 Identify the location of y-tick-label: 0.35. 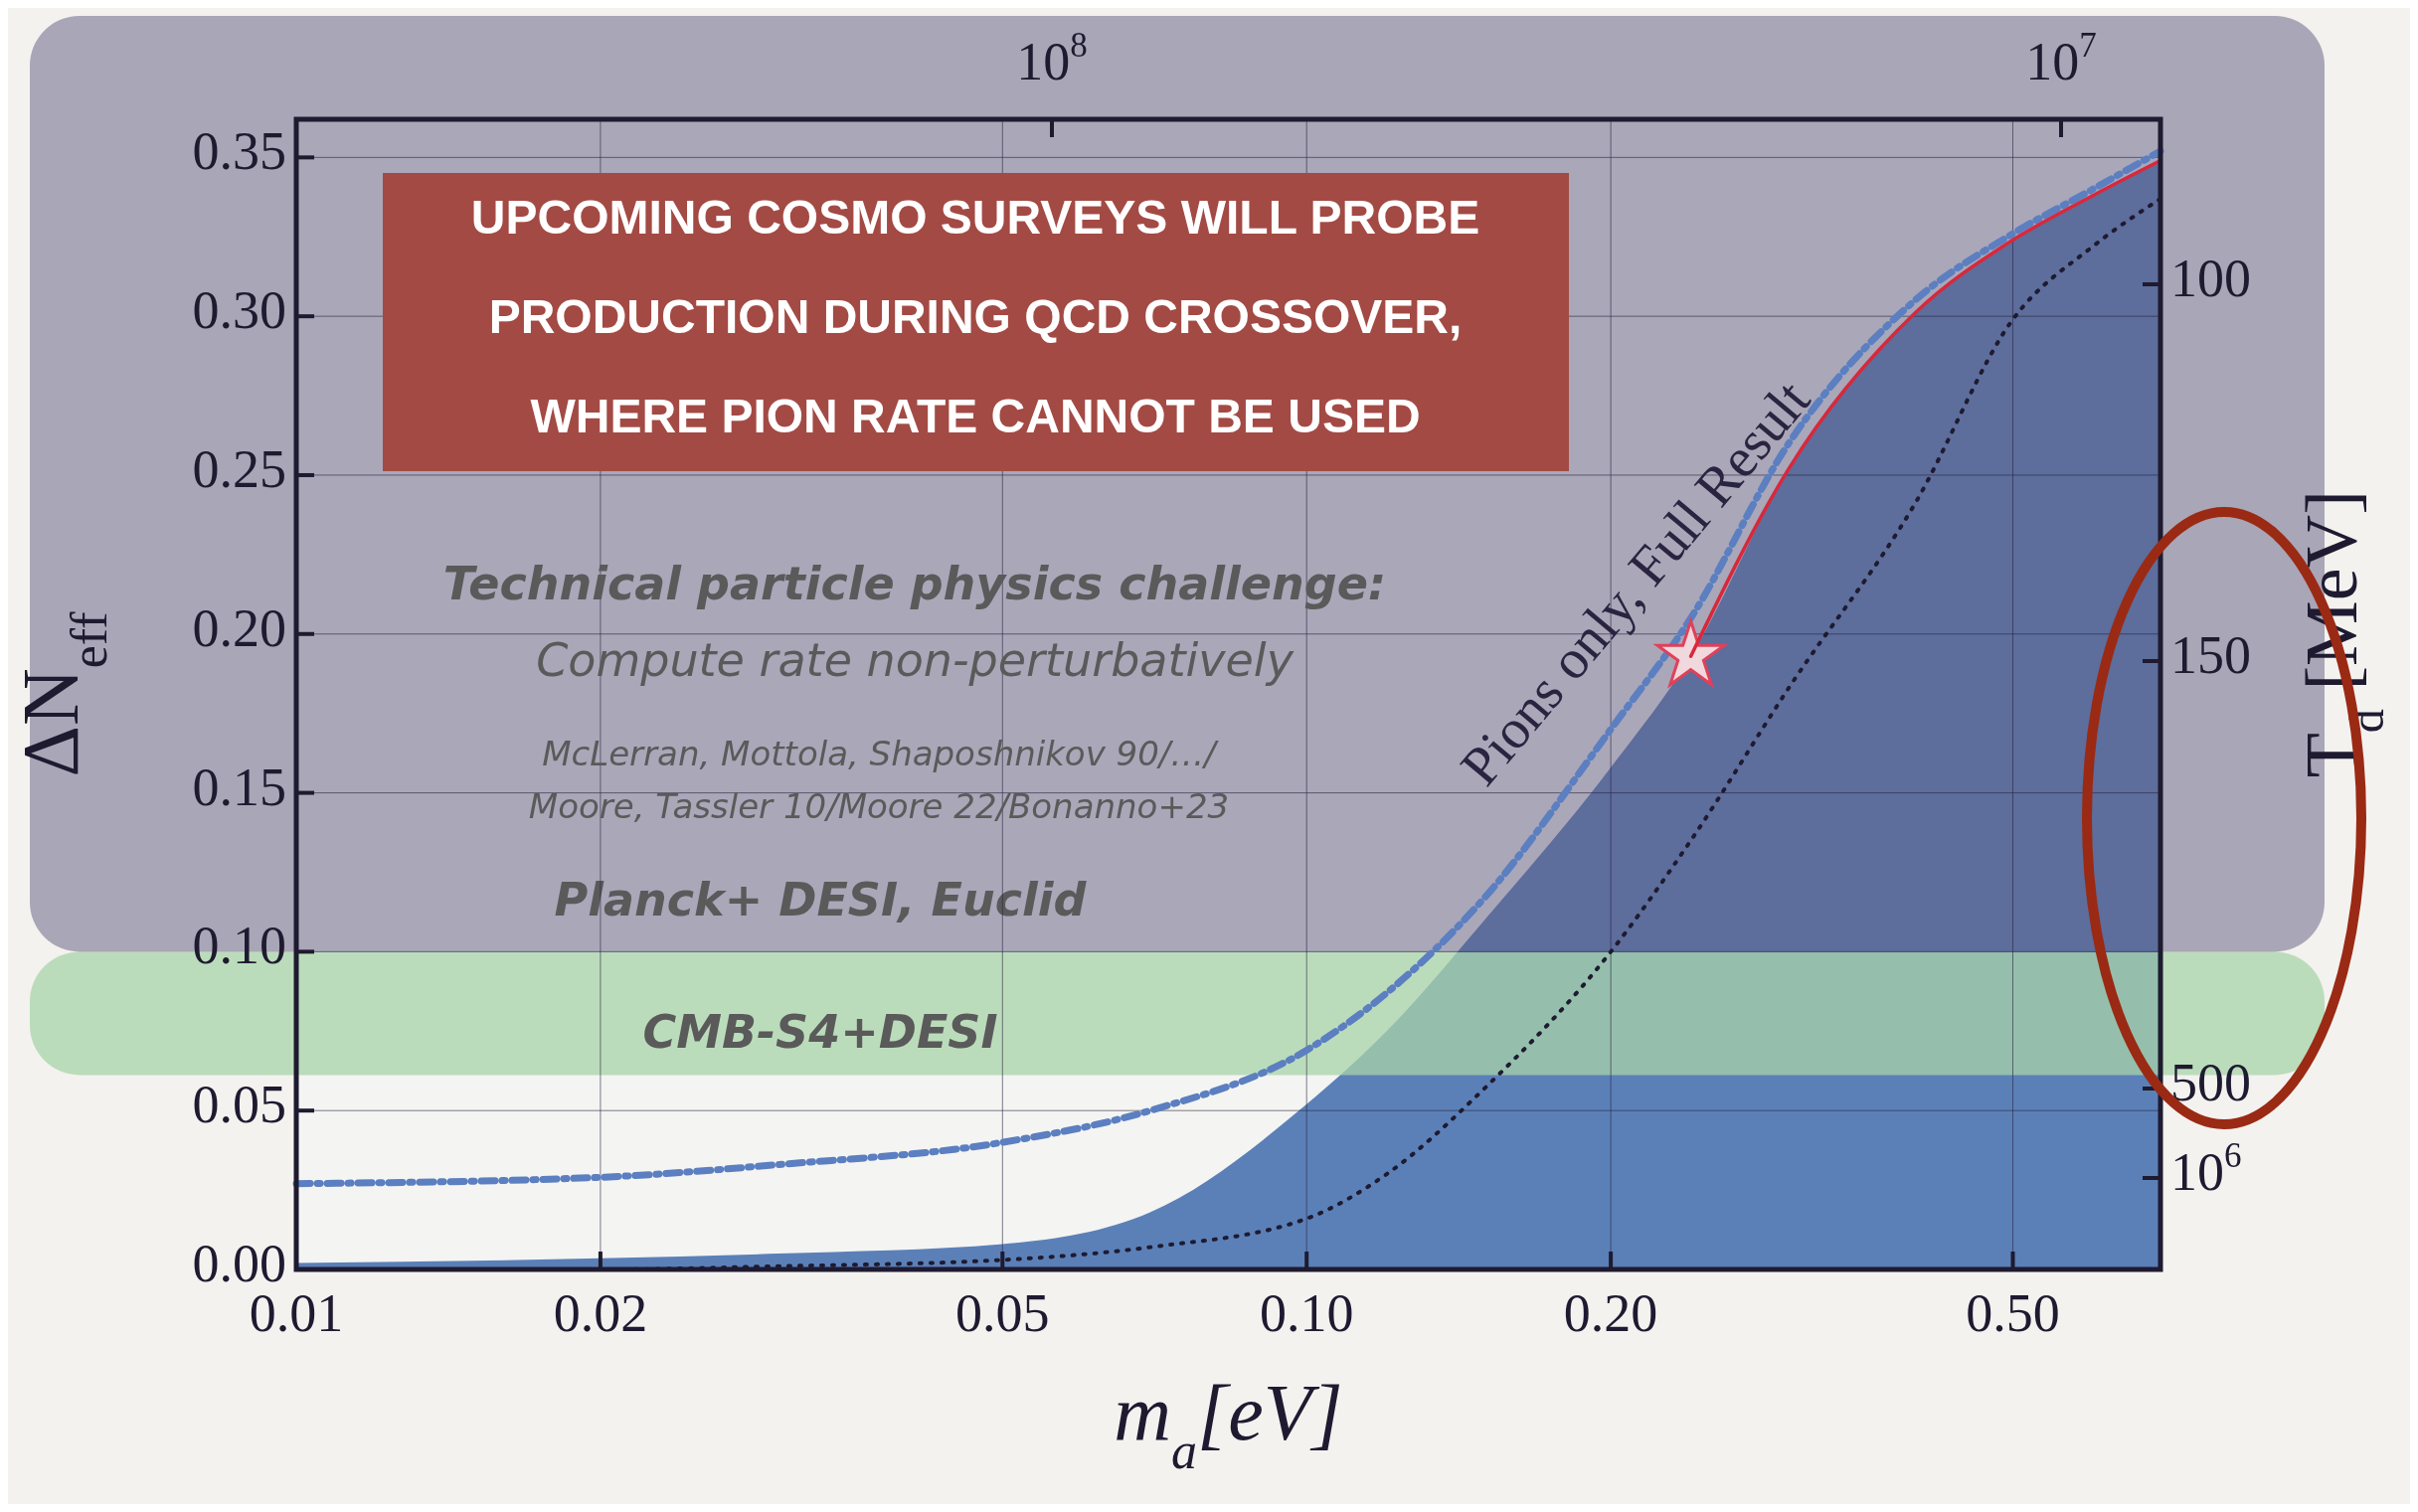
(239, 151).